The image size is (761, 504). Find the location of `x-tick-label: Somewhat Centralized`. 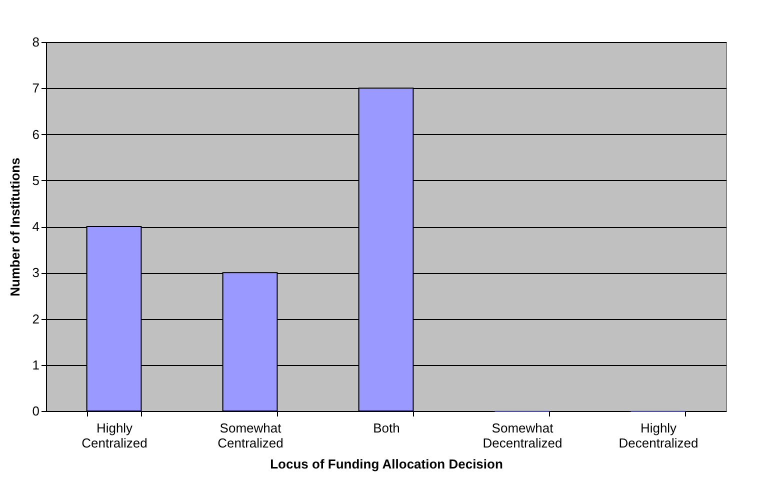

x-tick-label: Somewhat Centralized is located at coordinates (251, 435).